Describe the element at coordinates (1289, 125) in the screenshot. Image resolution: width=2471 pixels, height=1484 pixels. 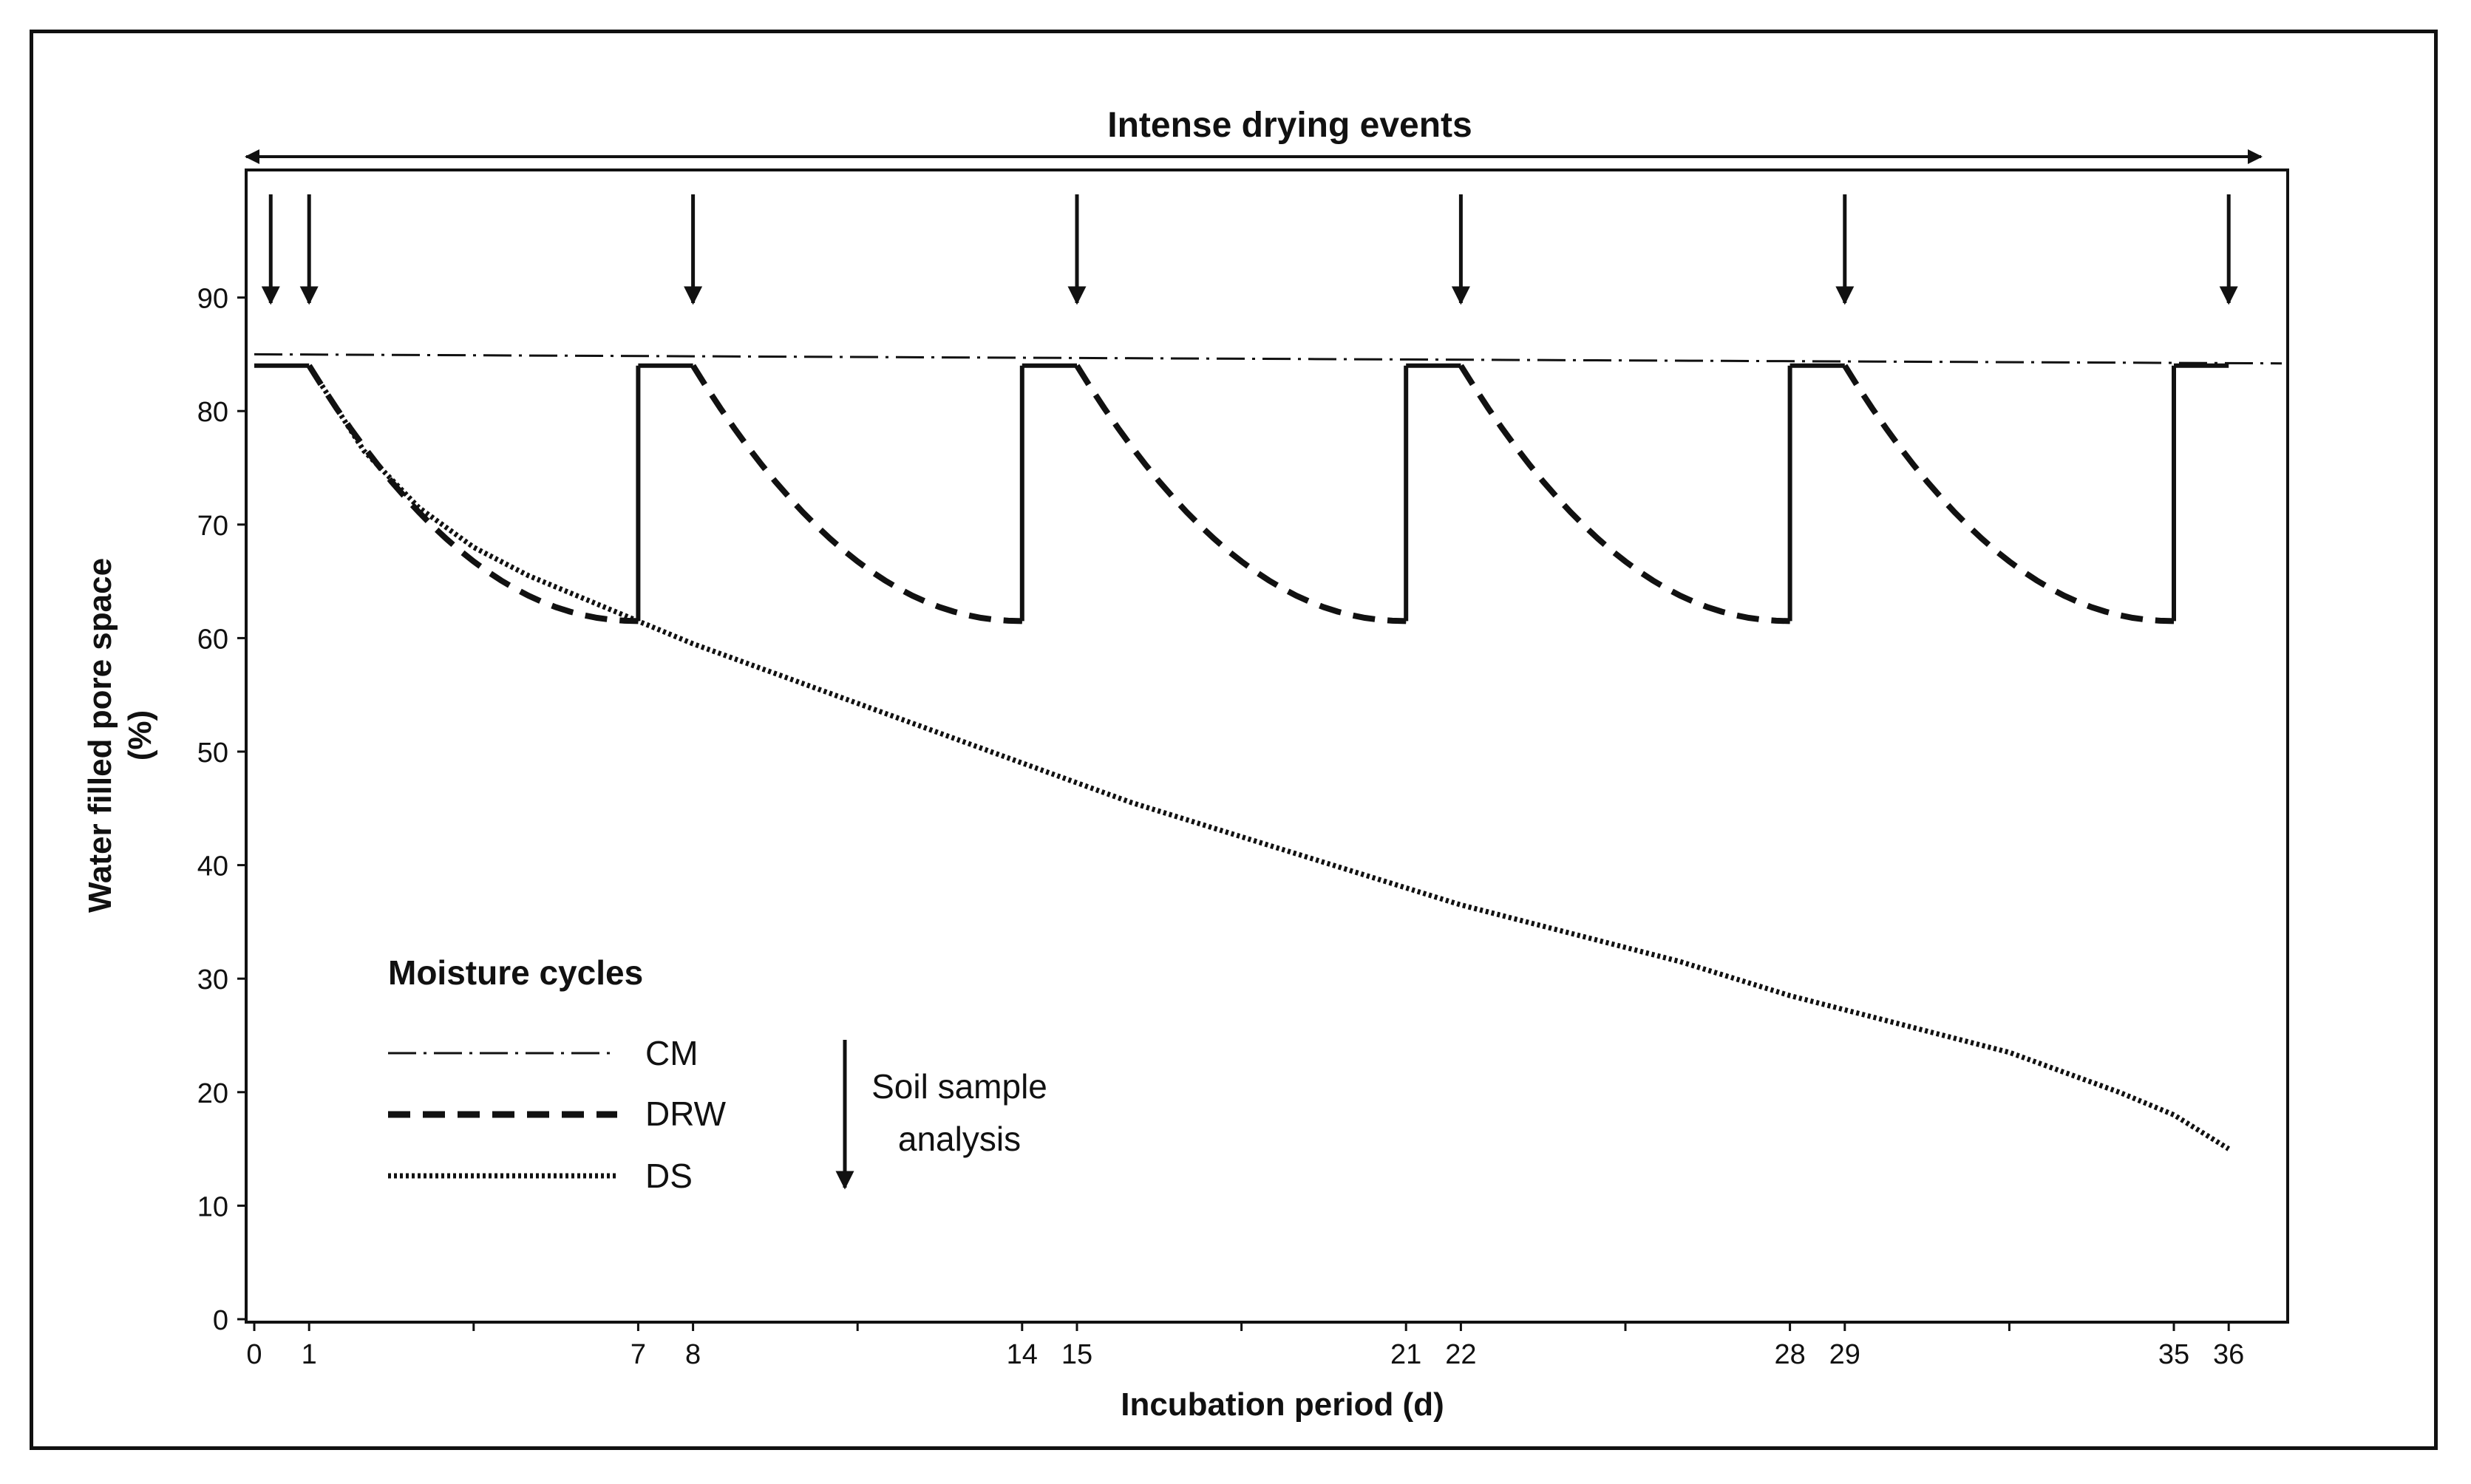
I see `chart-title: Intense drying events` at that location.